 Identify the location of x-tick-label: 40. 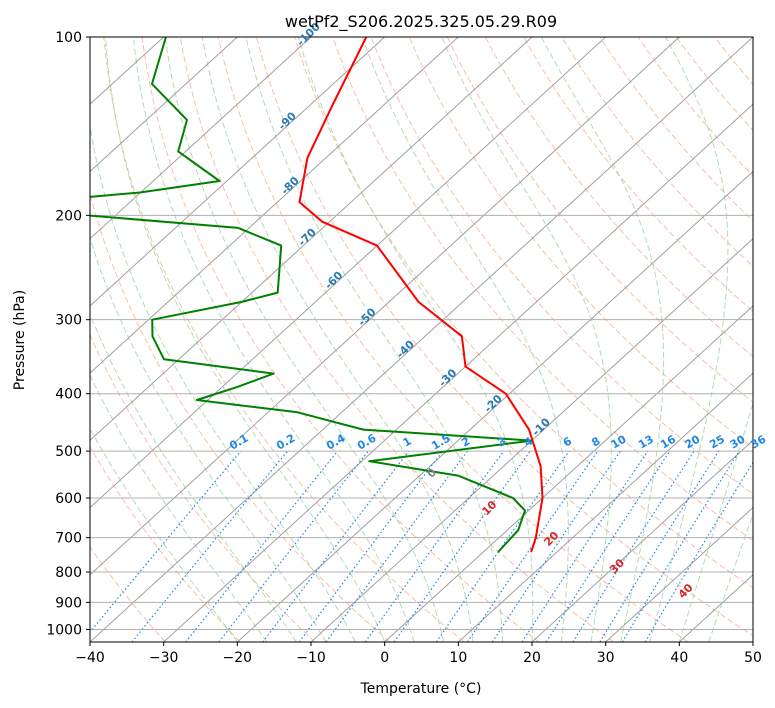
(679, 658).